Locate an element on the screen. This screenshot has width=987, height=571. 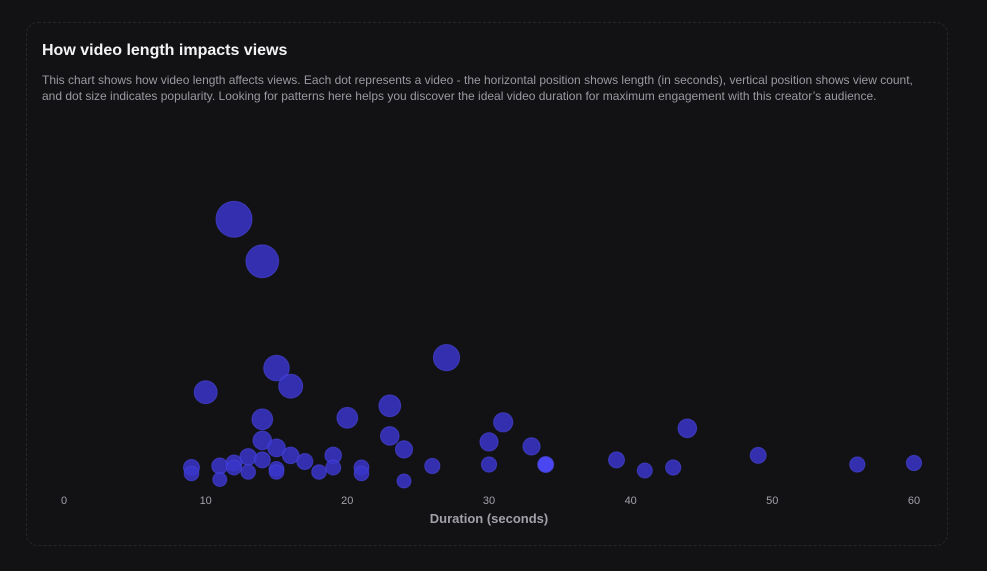
x-tick-label: 50 is located at coordinates (772, 501).